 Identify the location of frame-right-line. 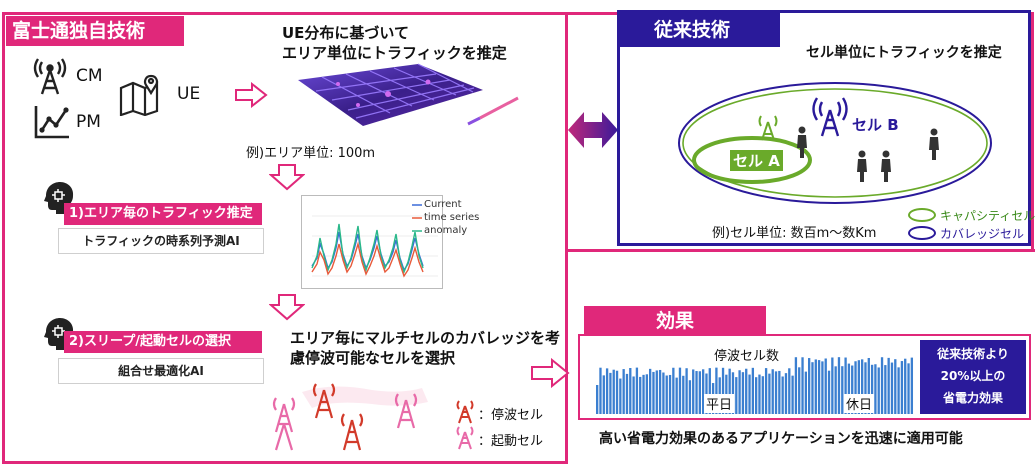
(1032, 132).